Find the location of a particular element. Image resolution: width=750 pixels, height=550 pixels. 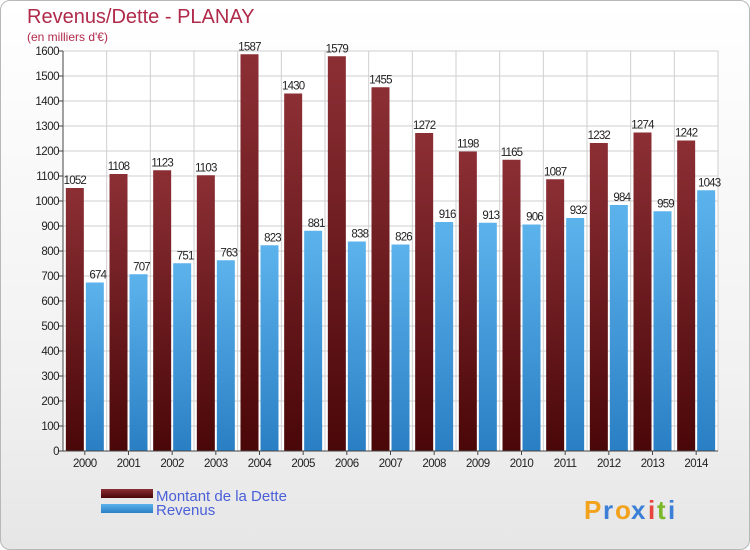

y-tick-label: 200 is located at coordinates (50, 402).